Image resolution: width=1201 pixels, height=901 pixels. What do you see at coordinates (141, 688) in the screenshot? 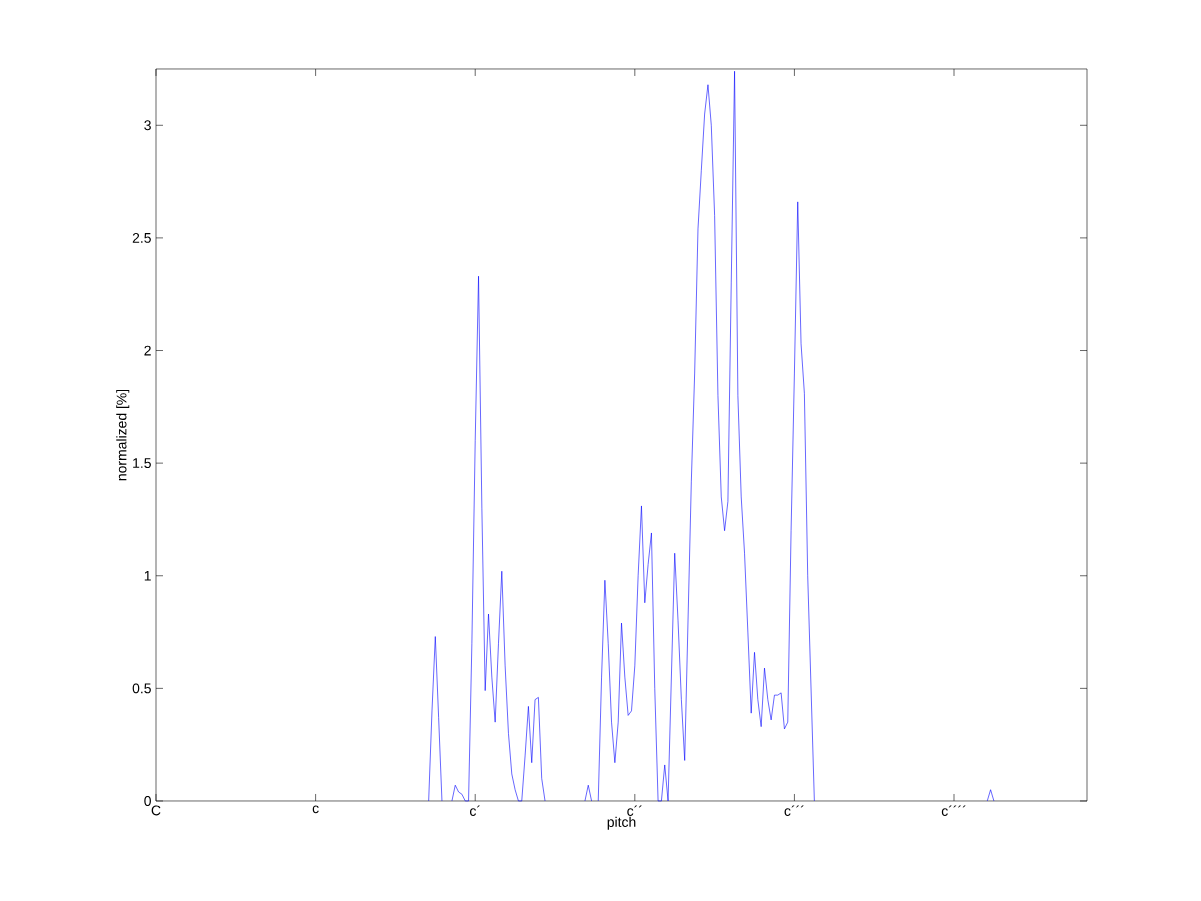
I see `y-tick-label: 0.5` at bounding box center [141, 688].